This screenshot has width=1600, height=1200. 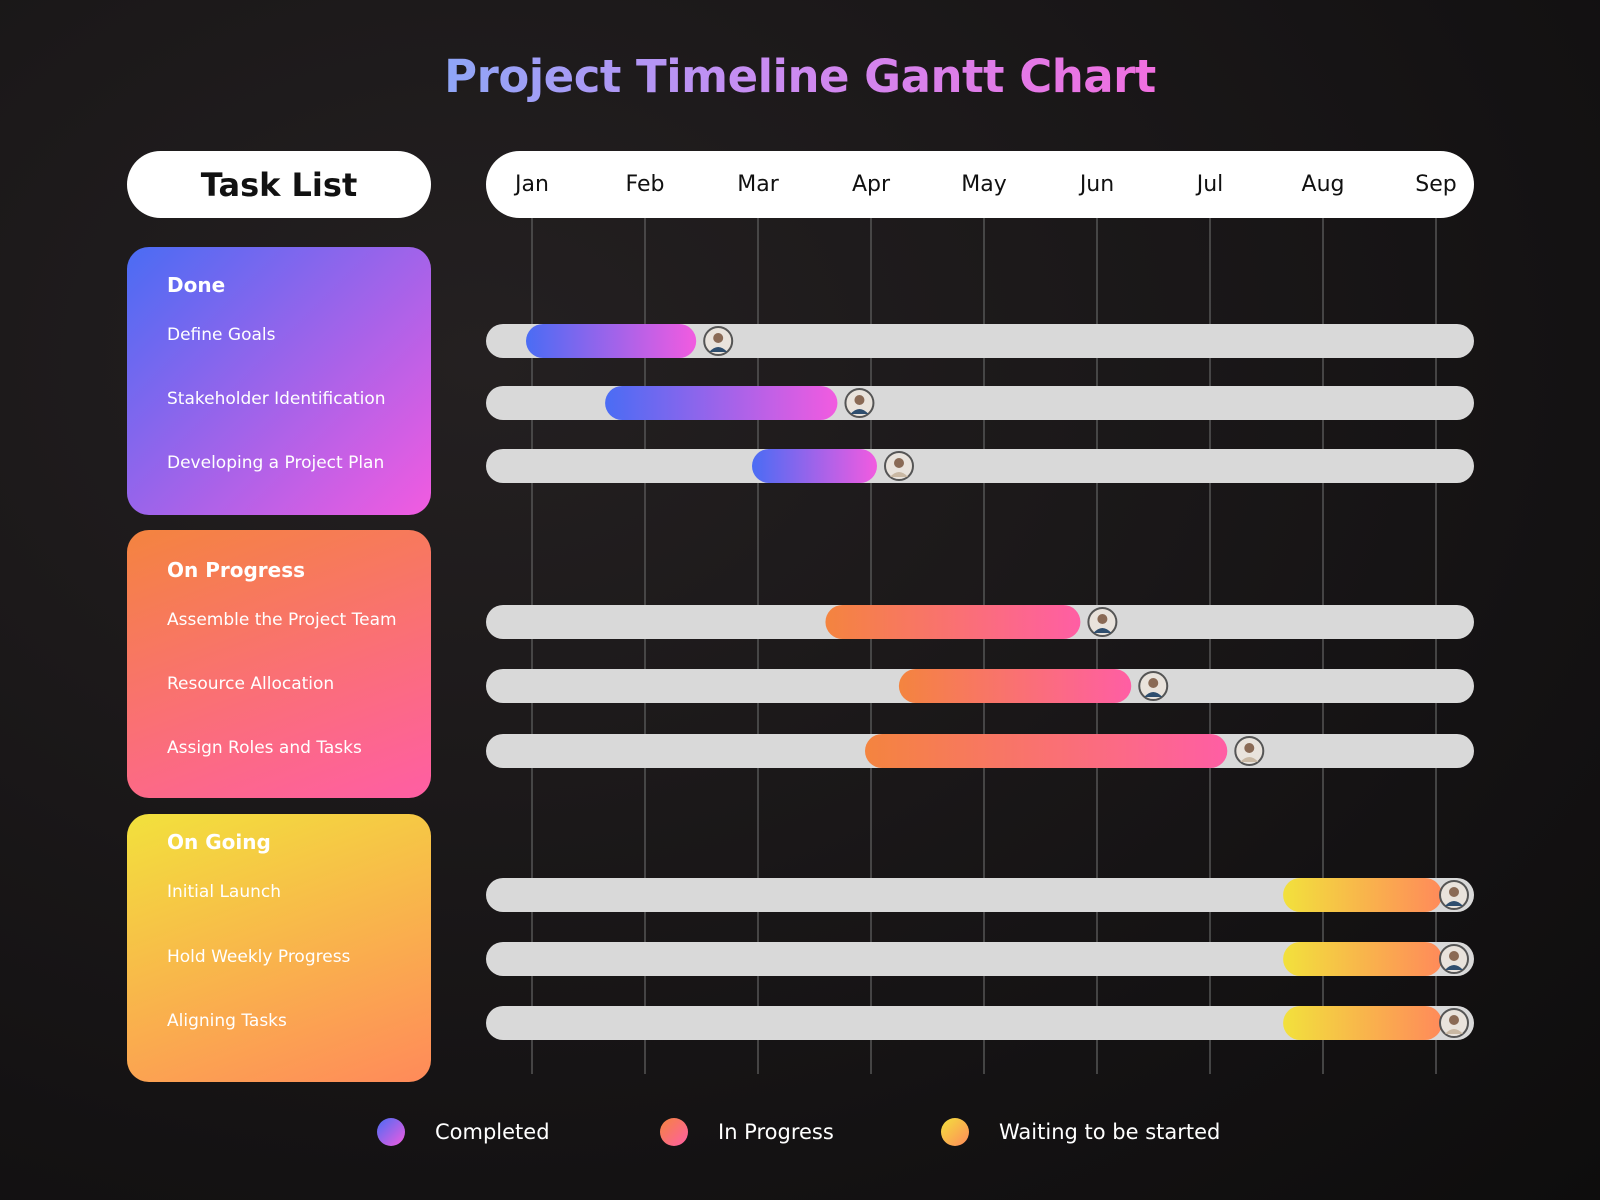 I want to click on legend-in-progress: In Progress, so click(x=747, y=1132).